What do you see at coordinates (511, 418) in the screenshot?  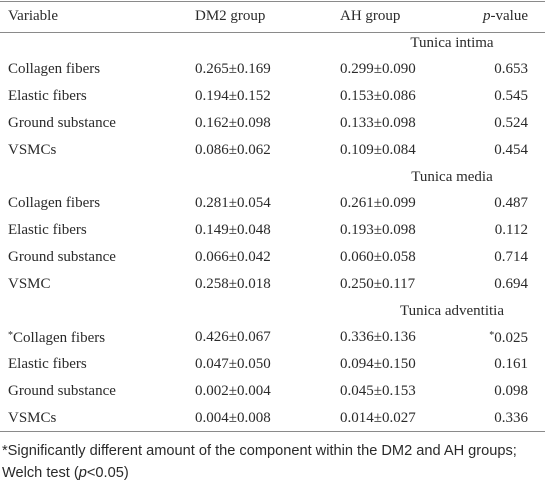 I see `table-cell-text: 0.336` at bounding box center [511, 418].